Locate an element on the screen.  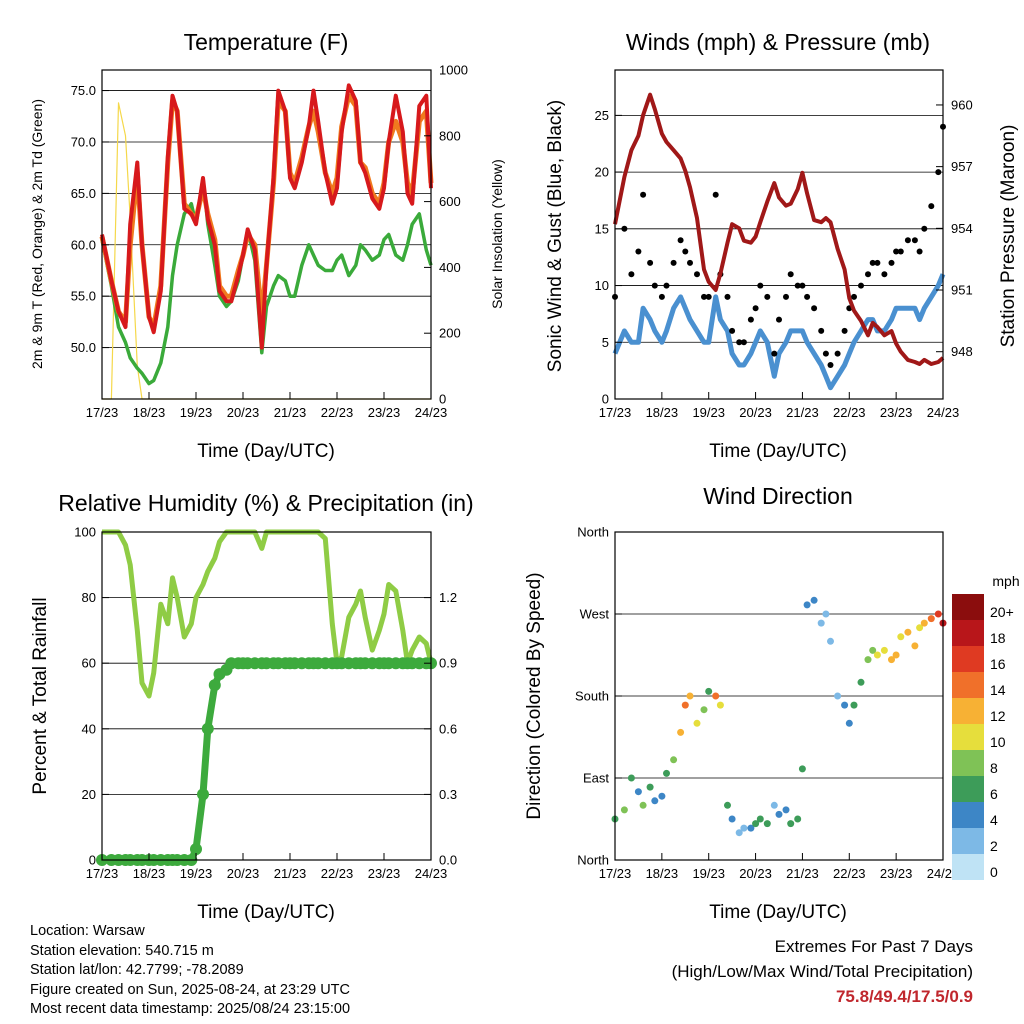
direction-xlabel: Time (Day/UTC) is located at coordinates (778, 912).